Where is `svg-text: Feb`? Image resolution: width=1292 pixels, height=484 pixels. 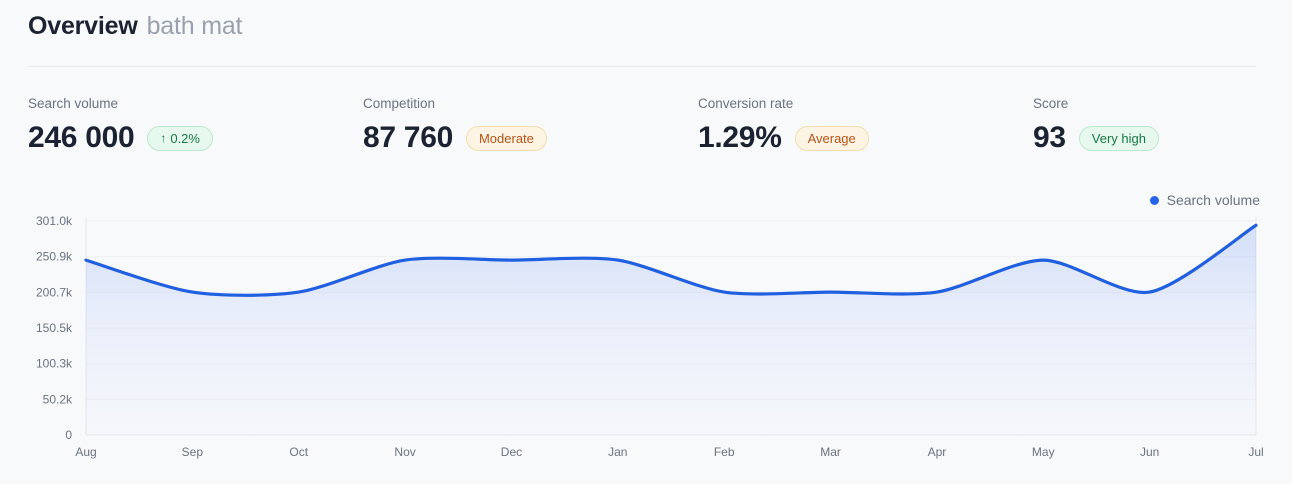 svg-text: Feb is located at coordinates (724, 452).